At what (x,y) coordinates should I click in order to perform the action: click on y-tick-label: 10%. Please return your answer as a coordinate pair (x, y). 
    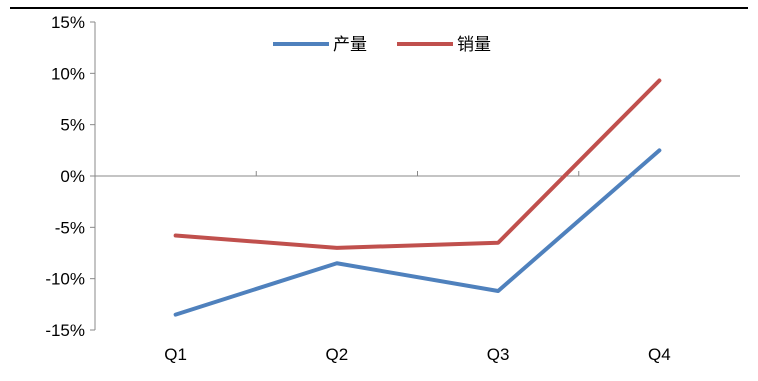
    Looking at the image, I should click on (68, 73).